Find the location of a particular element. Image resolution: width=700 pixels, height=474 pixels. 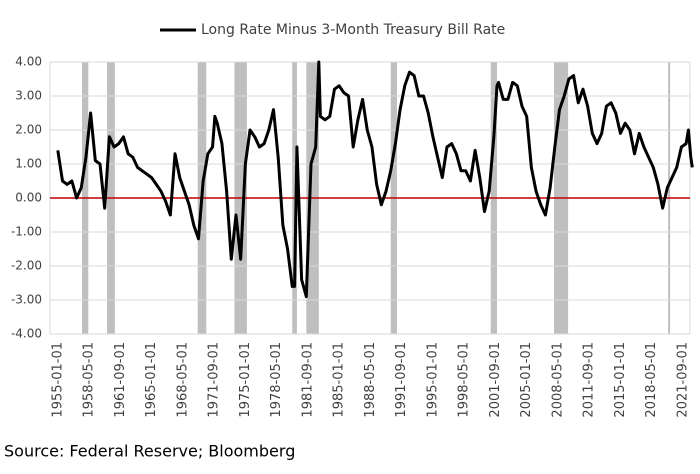

x-tick-label: 2011-09-01 is located at coordinates (589, 380).